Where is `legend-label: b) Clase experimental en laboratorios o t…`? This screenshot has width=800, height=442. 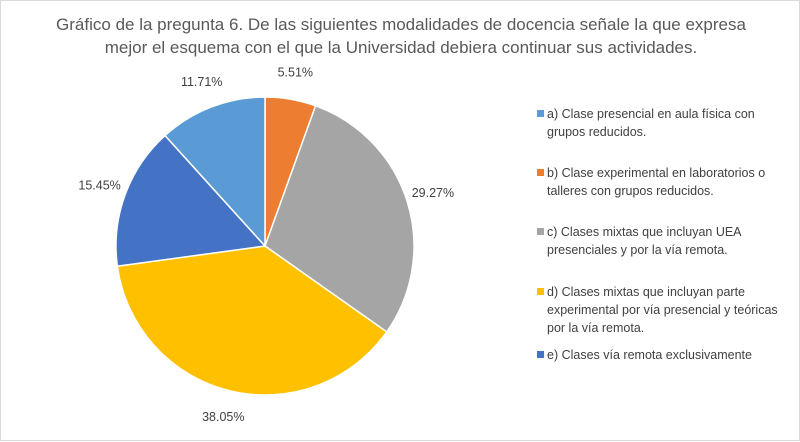
legend-label: b) Clase experimental en laboratorios o t… is located at coordinates (667, 182).